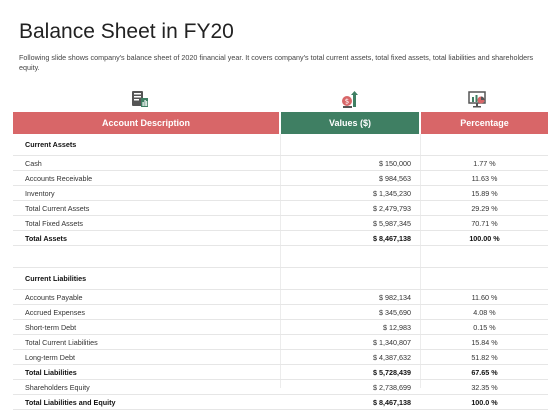 This screenshot has width=560, height=420. I want to click on presentation-chart-icon, so click(477, 99).